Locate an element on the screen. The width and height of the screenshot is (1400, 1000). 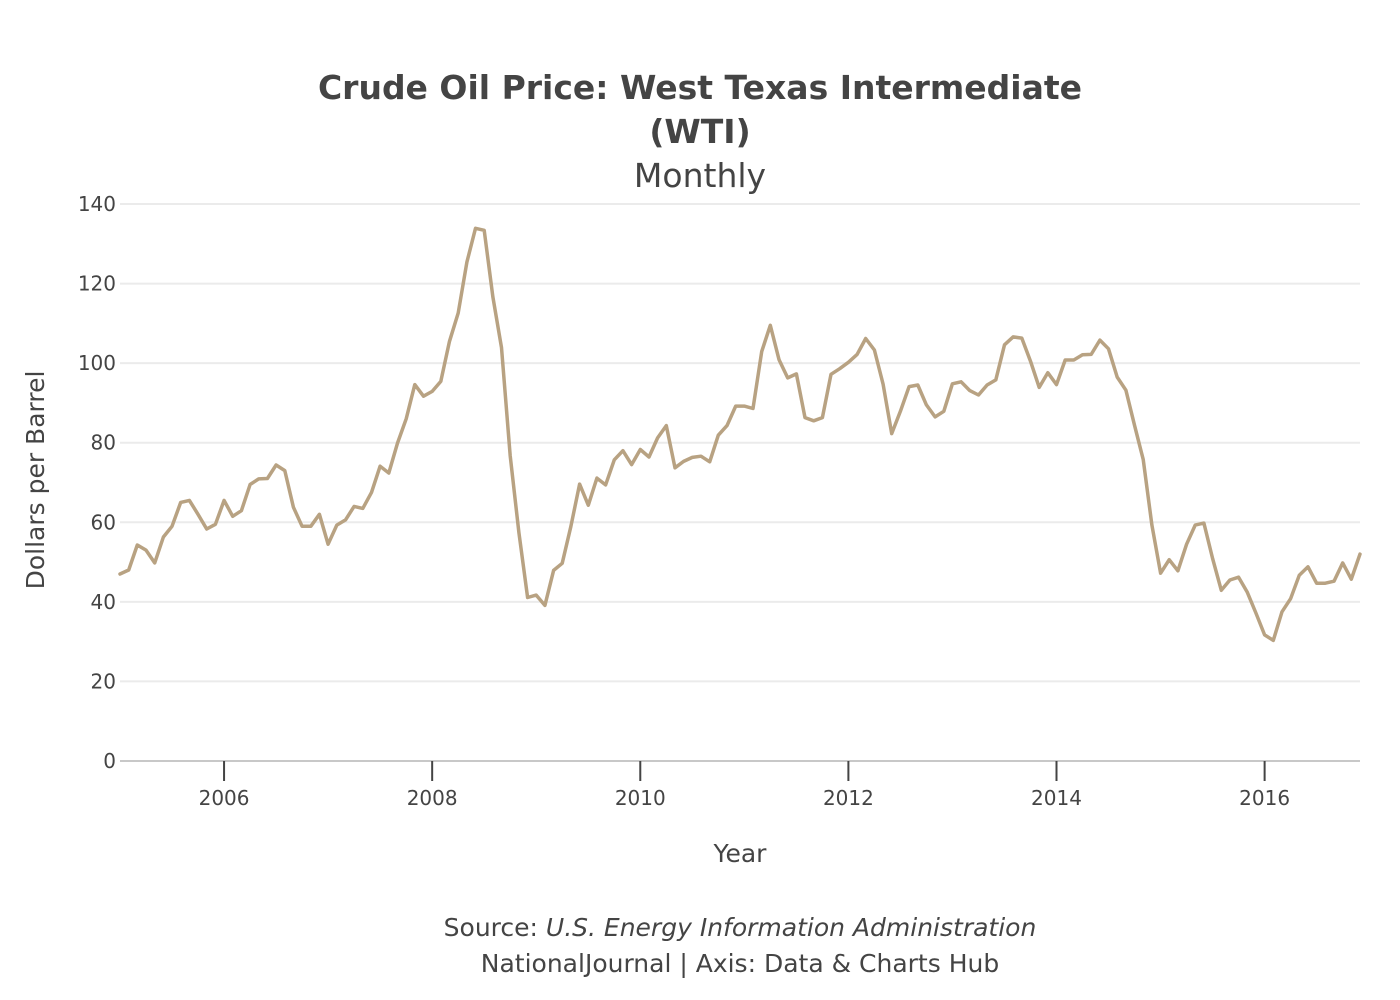
x-tick-label: 2008 is located at coordinates (432, 798).